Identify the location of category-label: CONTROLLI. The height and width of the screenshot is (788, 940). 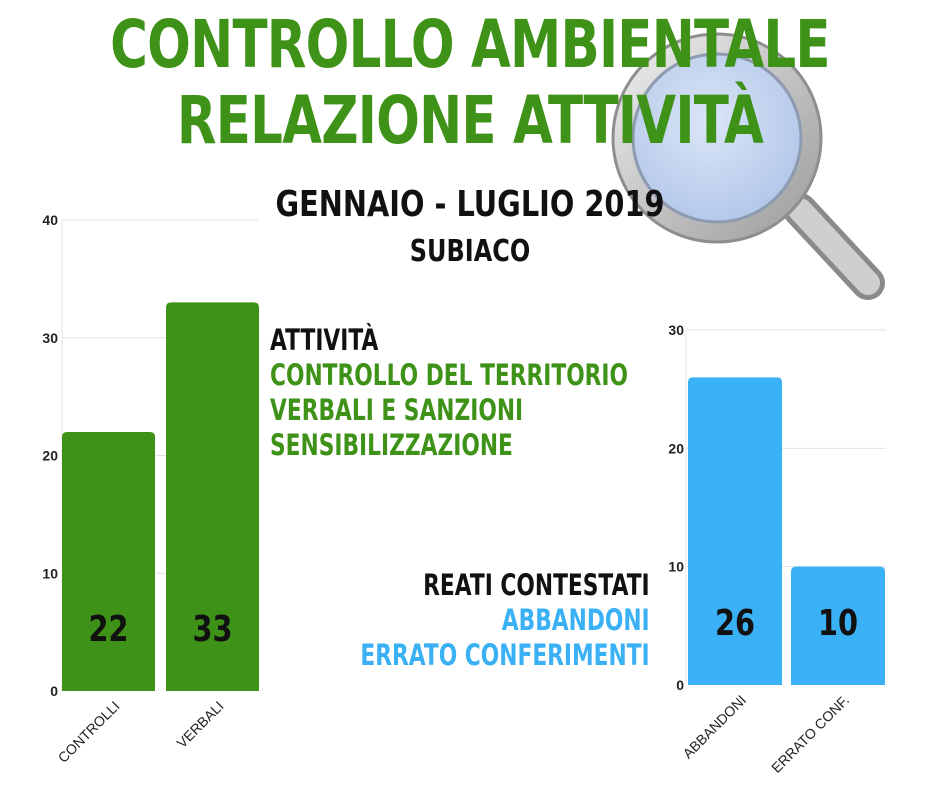
(89, 732).